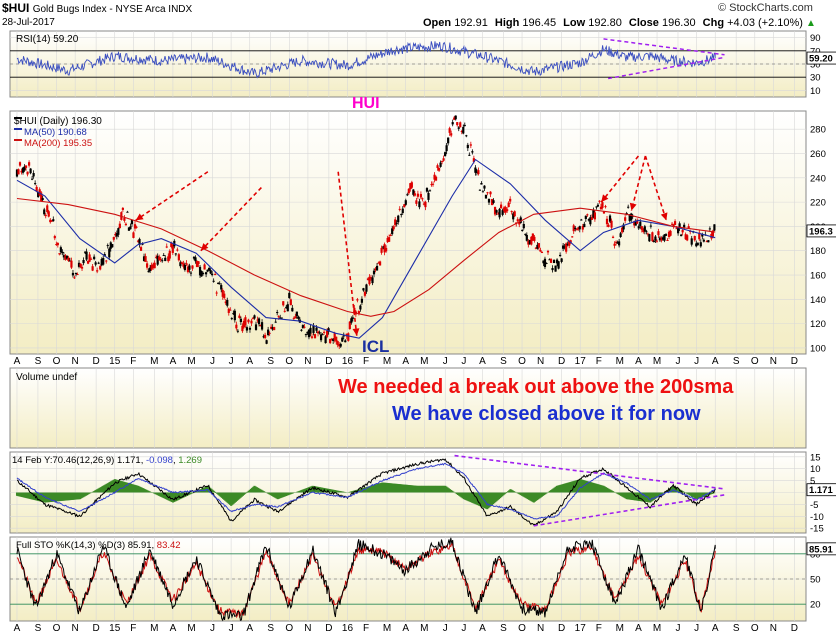 This screenshot has height=637, width=836. Describe the element at coordinates (249, 361) in the screenshot. I see `x-tick-label: A` at that location.